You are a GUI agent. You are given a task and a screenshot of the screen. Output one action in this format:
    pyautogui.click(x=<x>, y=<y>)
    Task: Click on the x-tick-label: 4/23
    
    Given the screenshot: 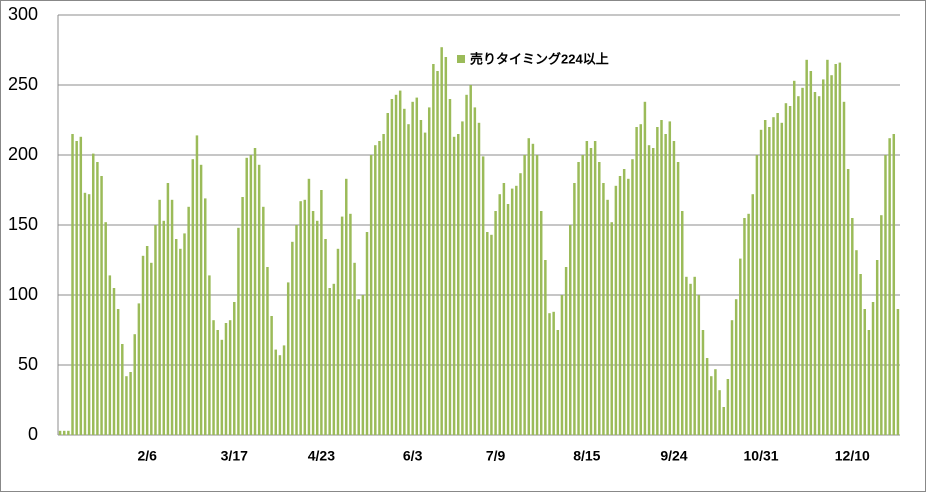 What is the action you would take?
    pyautogui.click(x=321, y=456)
    